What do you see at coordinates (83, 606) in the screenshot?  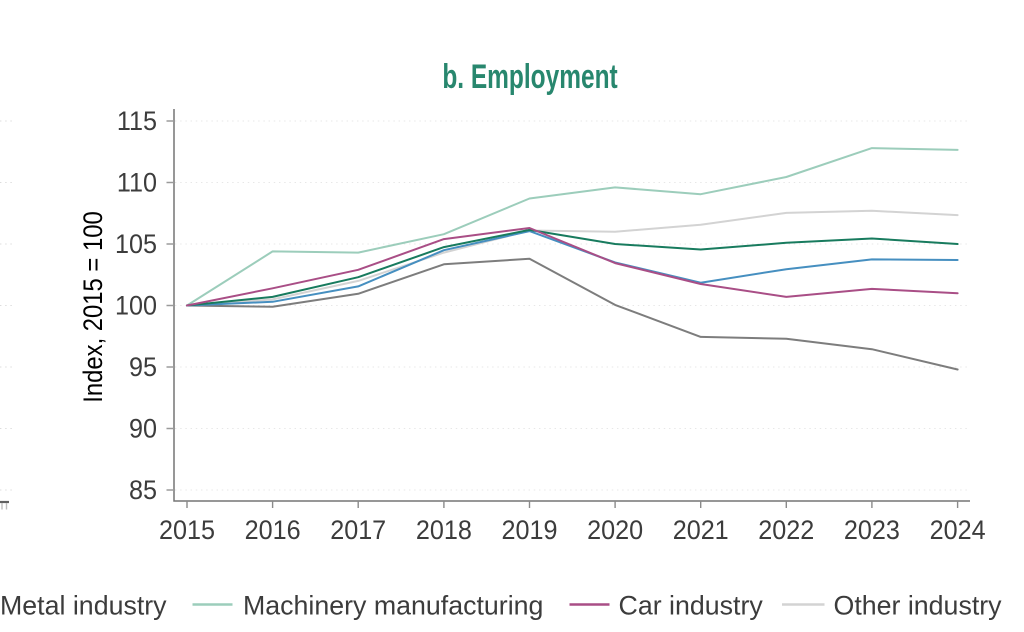 I see `svg-text: Metal industry` at bounding box center [83, 606].